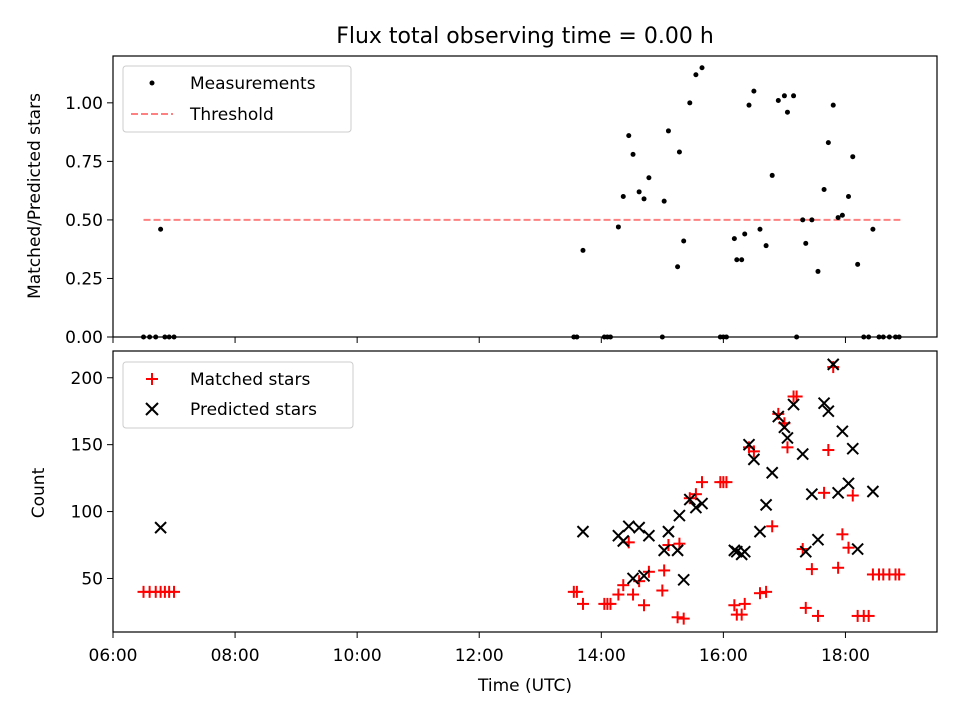  I want to click on bottom-x-tick-label: 08:00, so click(235, 656).